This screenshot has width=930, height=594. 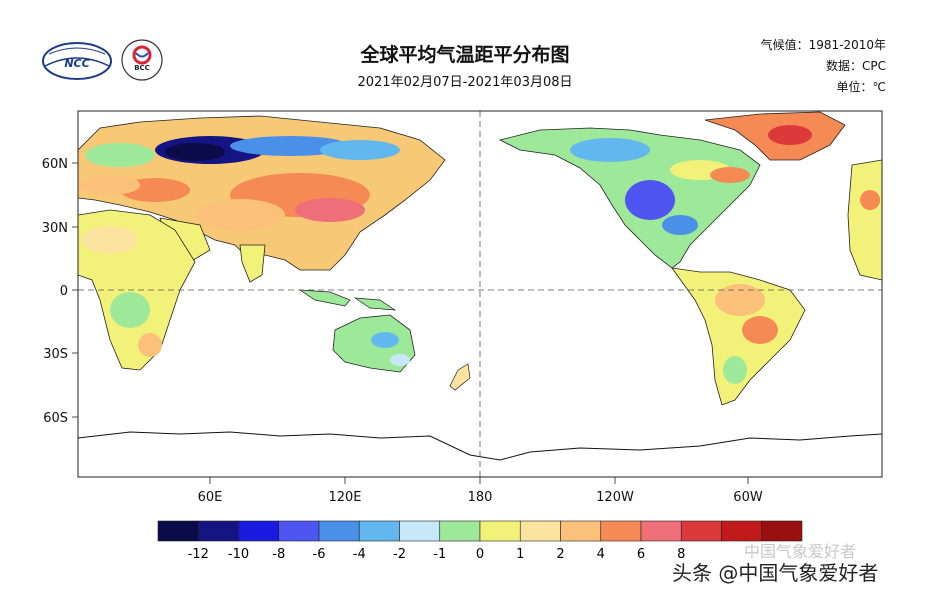 What do you see at coordinates (64, 291) in the screenshot?
I see `lat-label: 0` at bounding box center [64, 291].